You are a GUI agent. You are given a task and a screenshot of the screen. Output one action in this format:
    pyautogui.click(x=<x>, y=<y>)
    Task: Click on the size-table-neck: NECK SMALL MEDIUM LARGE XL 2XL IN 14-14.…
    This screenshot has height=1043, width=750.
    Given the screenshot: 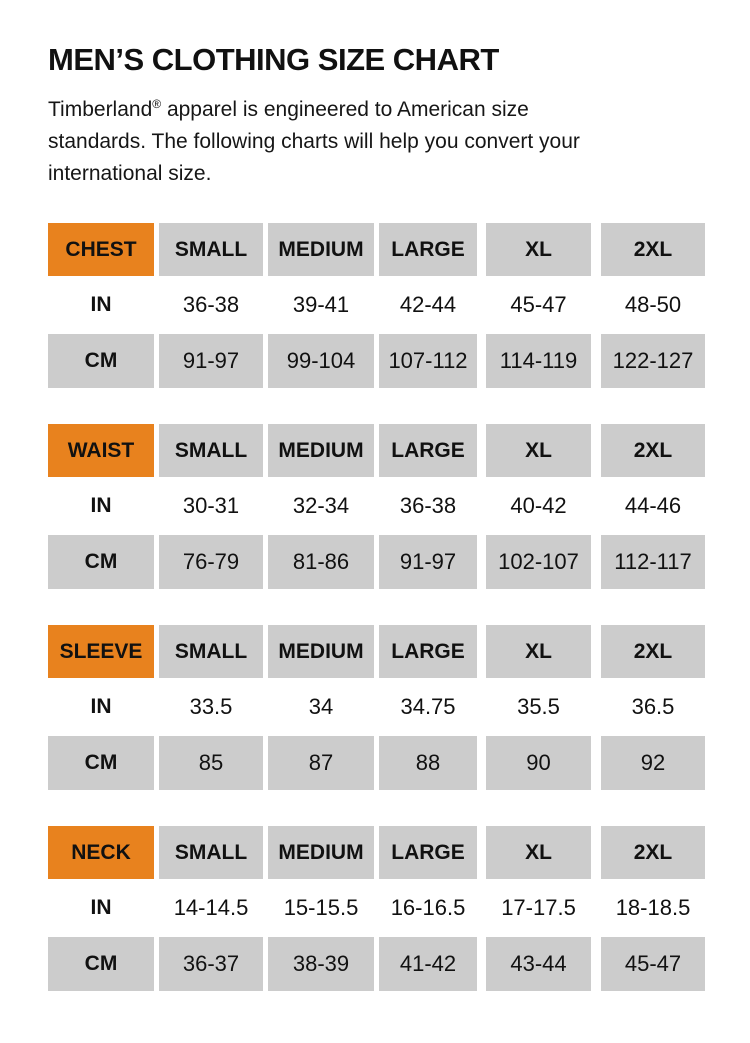 What is the action you would take?
    pyautogui.click(x=377, y=908)
    